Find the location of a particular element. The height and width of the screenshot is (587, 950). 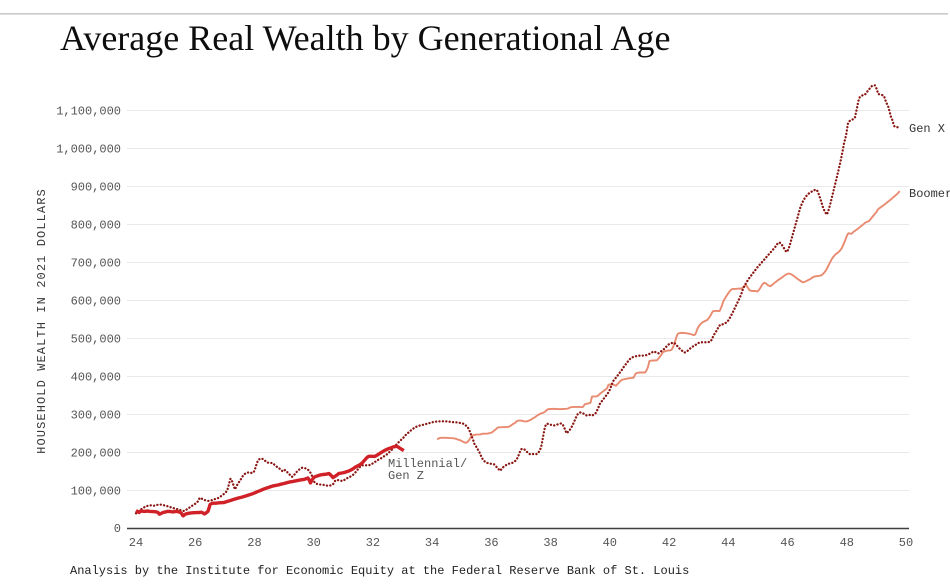

svg-text: 38 is located at coordinates (550, 543).